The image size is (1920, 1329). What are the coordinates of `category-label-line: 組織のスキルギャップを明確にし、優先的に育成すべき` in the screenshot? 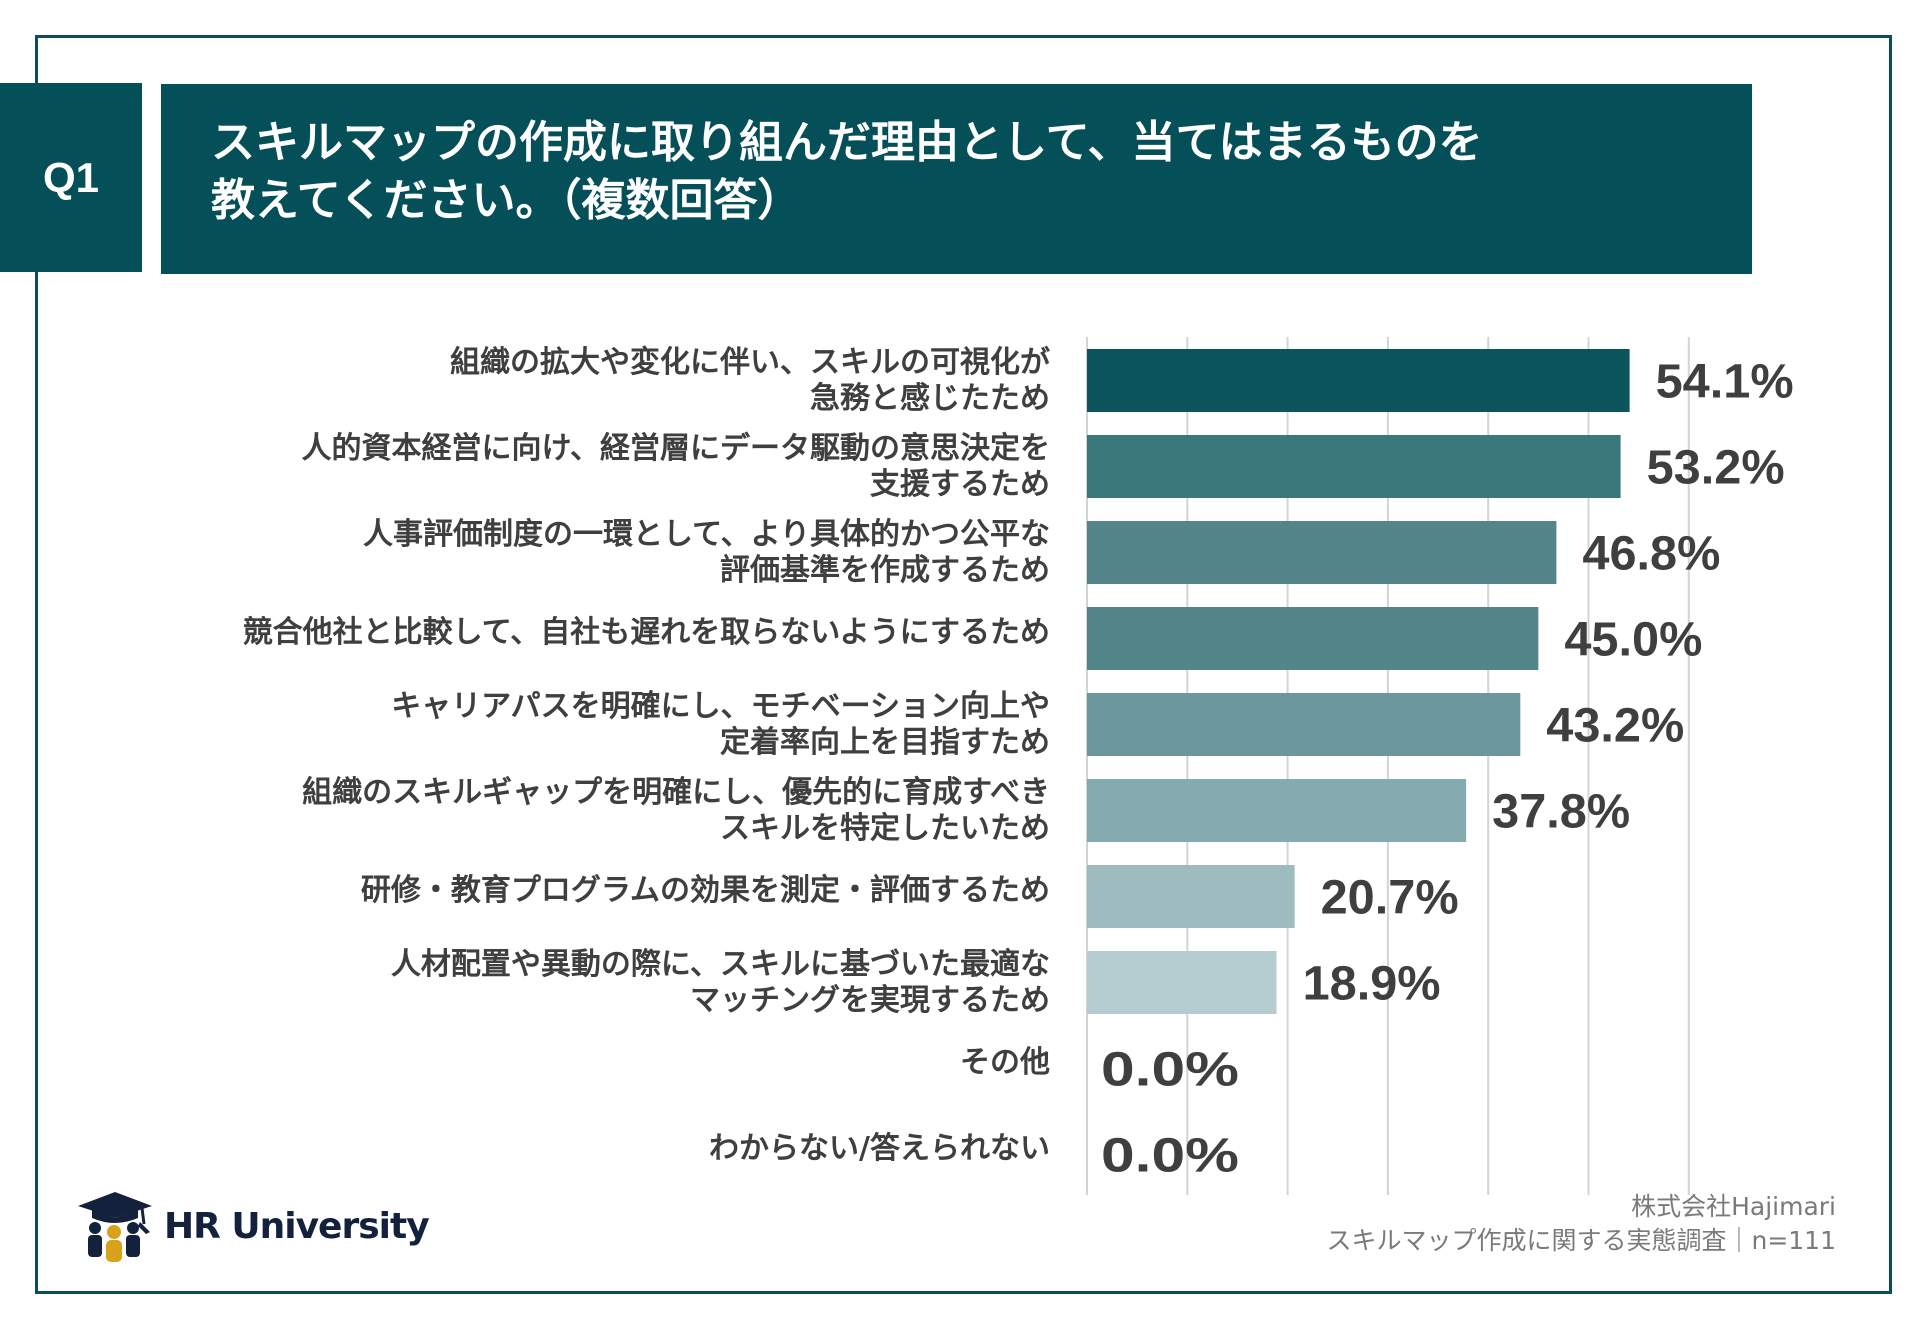 It's located at (676, 792).